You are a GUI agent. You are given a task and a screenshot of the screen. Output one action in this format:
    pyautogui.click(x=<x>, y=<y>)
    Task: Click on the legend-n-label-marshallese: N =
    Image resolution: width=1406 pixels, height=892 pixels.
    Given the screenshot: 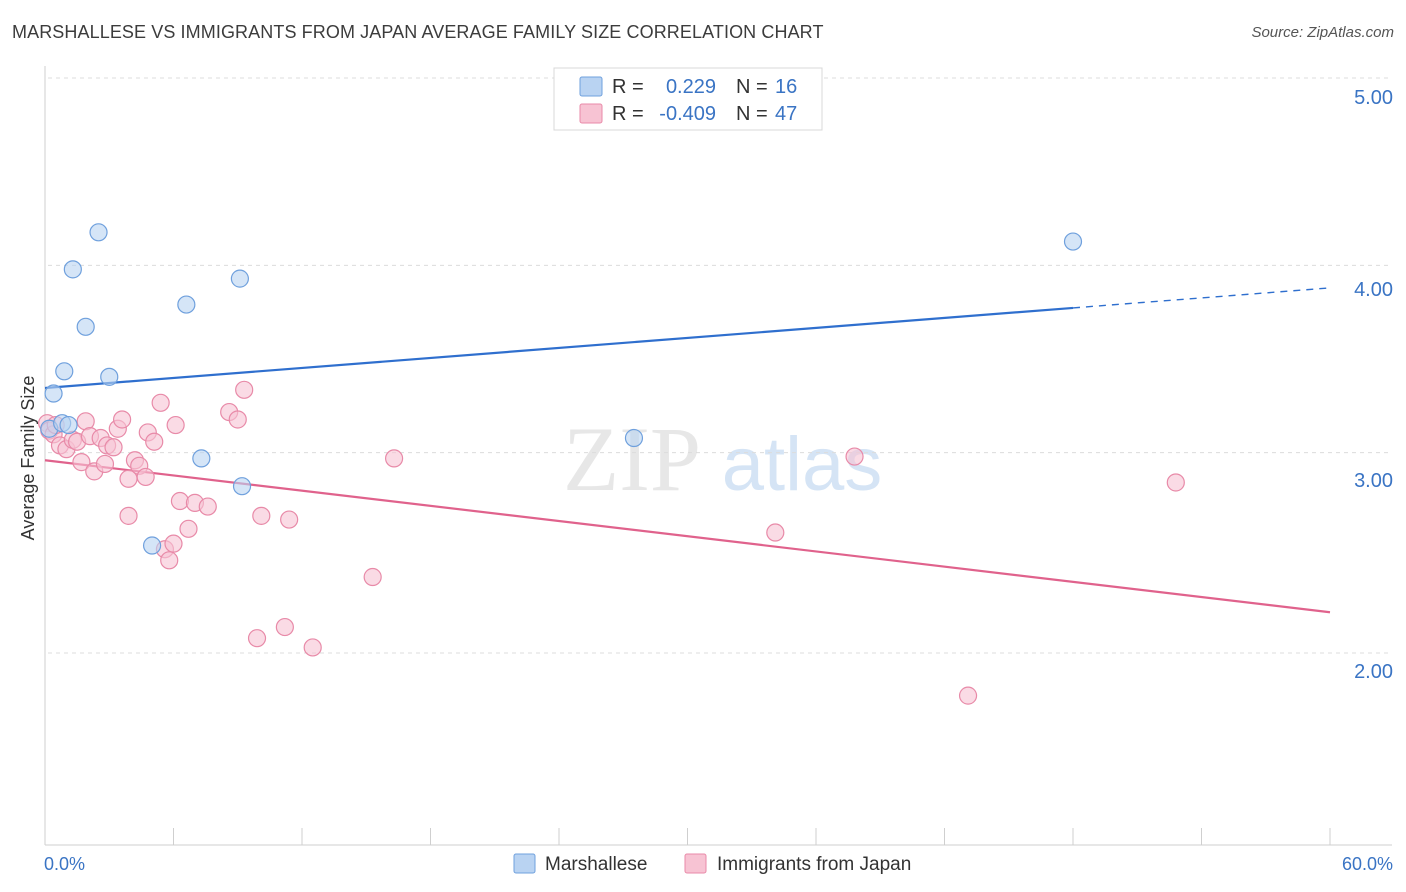 What is the action you would take?
    pyautogui.click(x=752, y=87)
    